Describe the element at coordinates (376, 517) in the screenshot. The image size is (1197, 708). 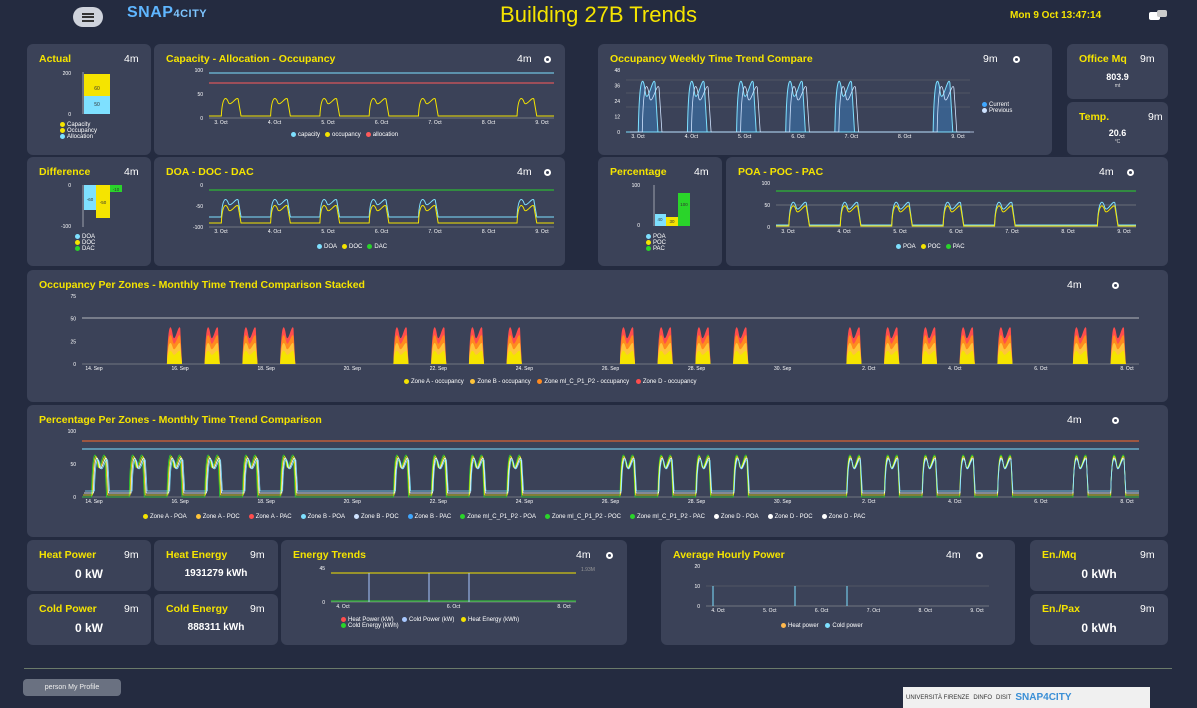
I see `legend-item: Zone B - POC` at that location.